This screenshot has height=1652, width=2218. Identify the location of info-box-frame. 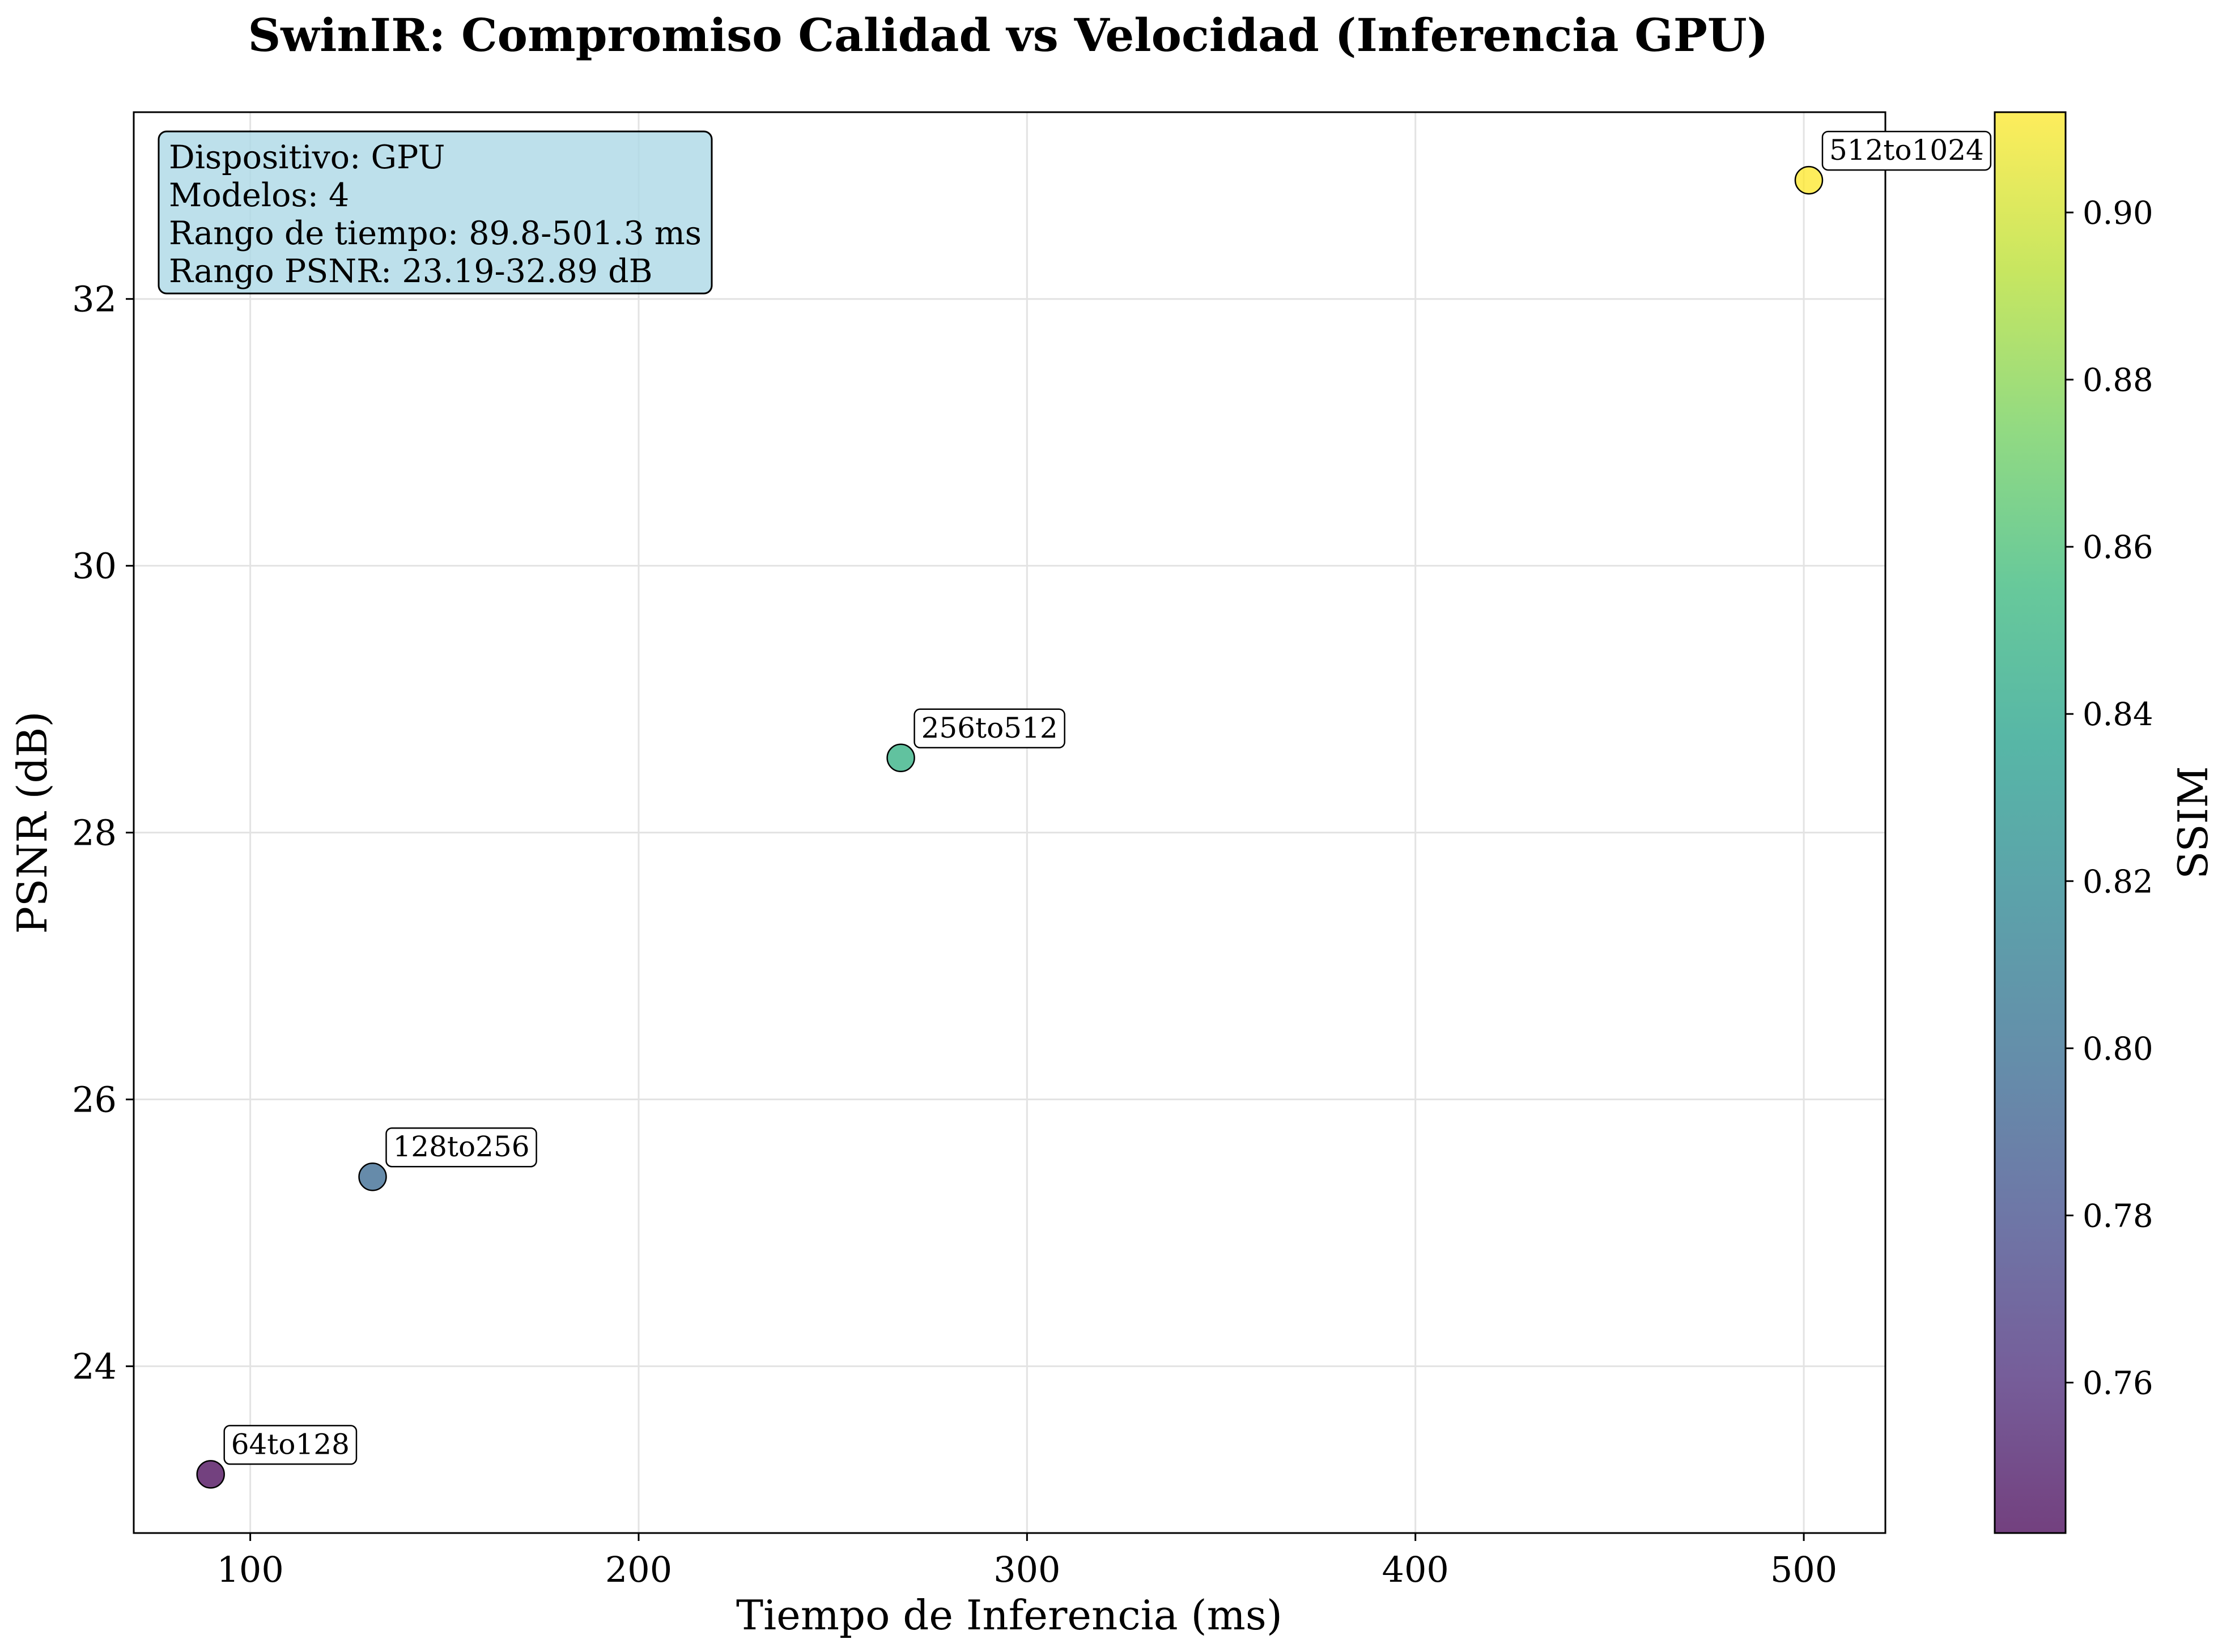
(436, 212).